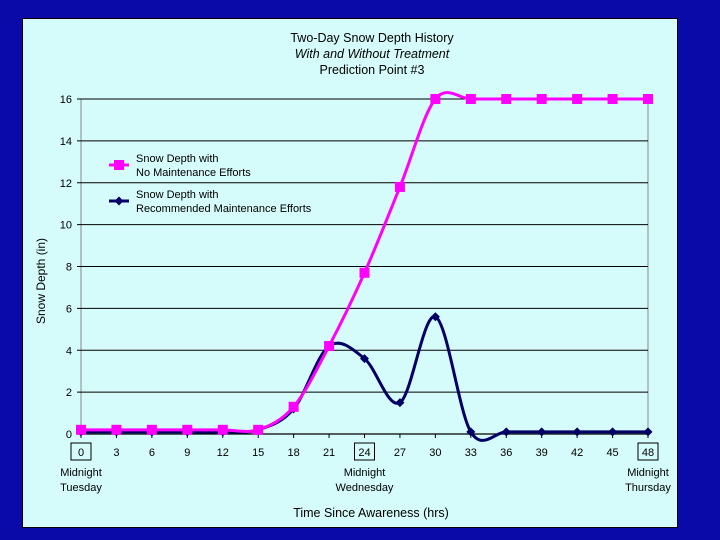  What do you see at coordinates (612, 453) in the screenshot?
I see `x-tick-label: 45` at bounding box center [612, 453].